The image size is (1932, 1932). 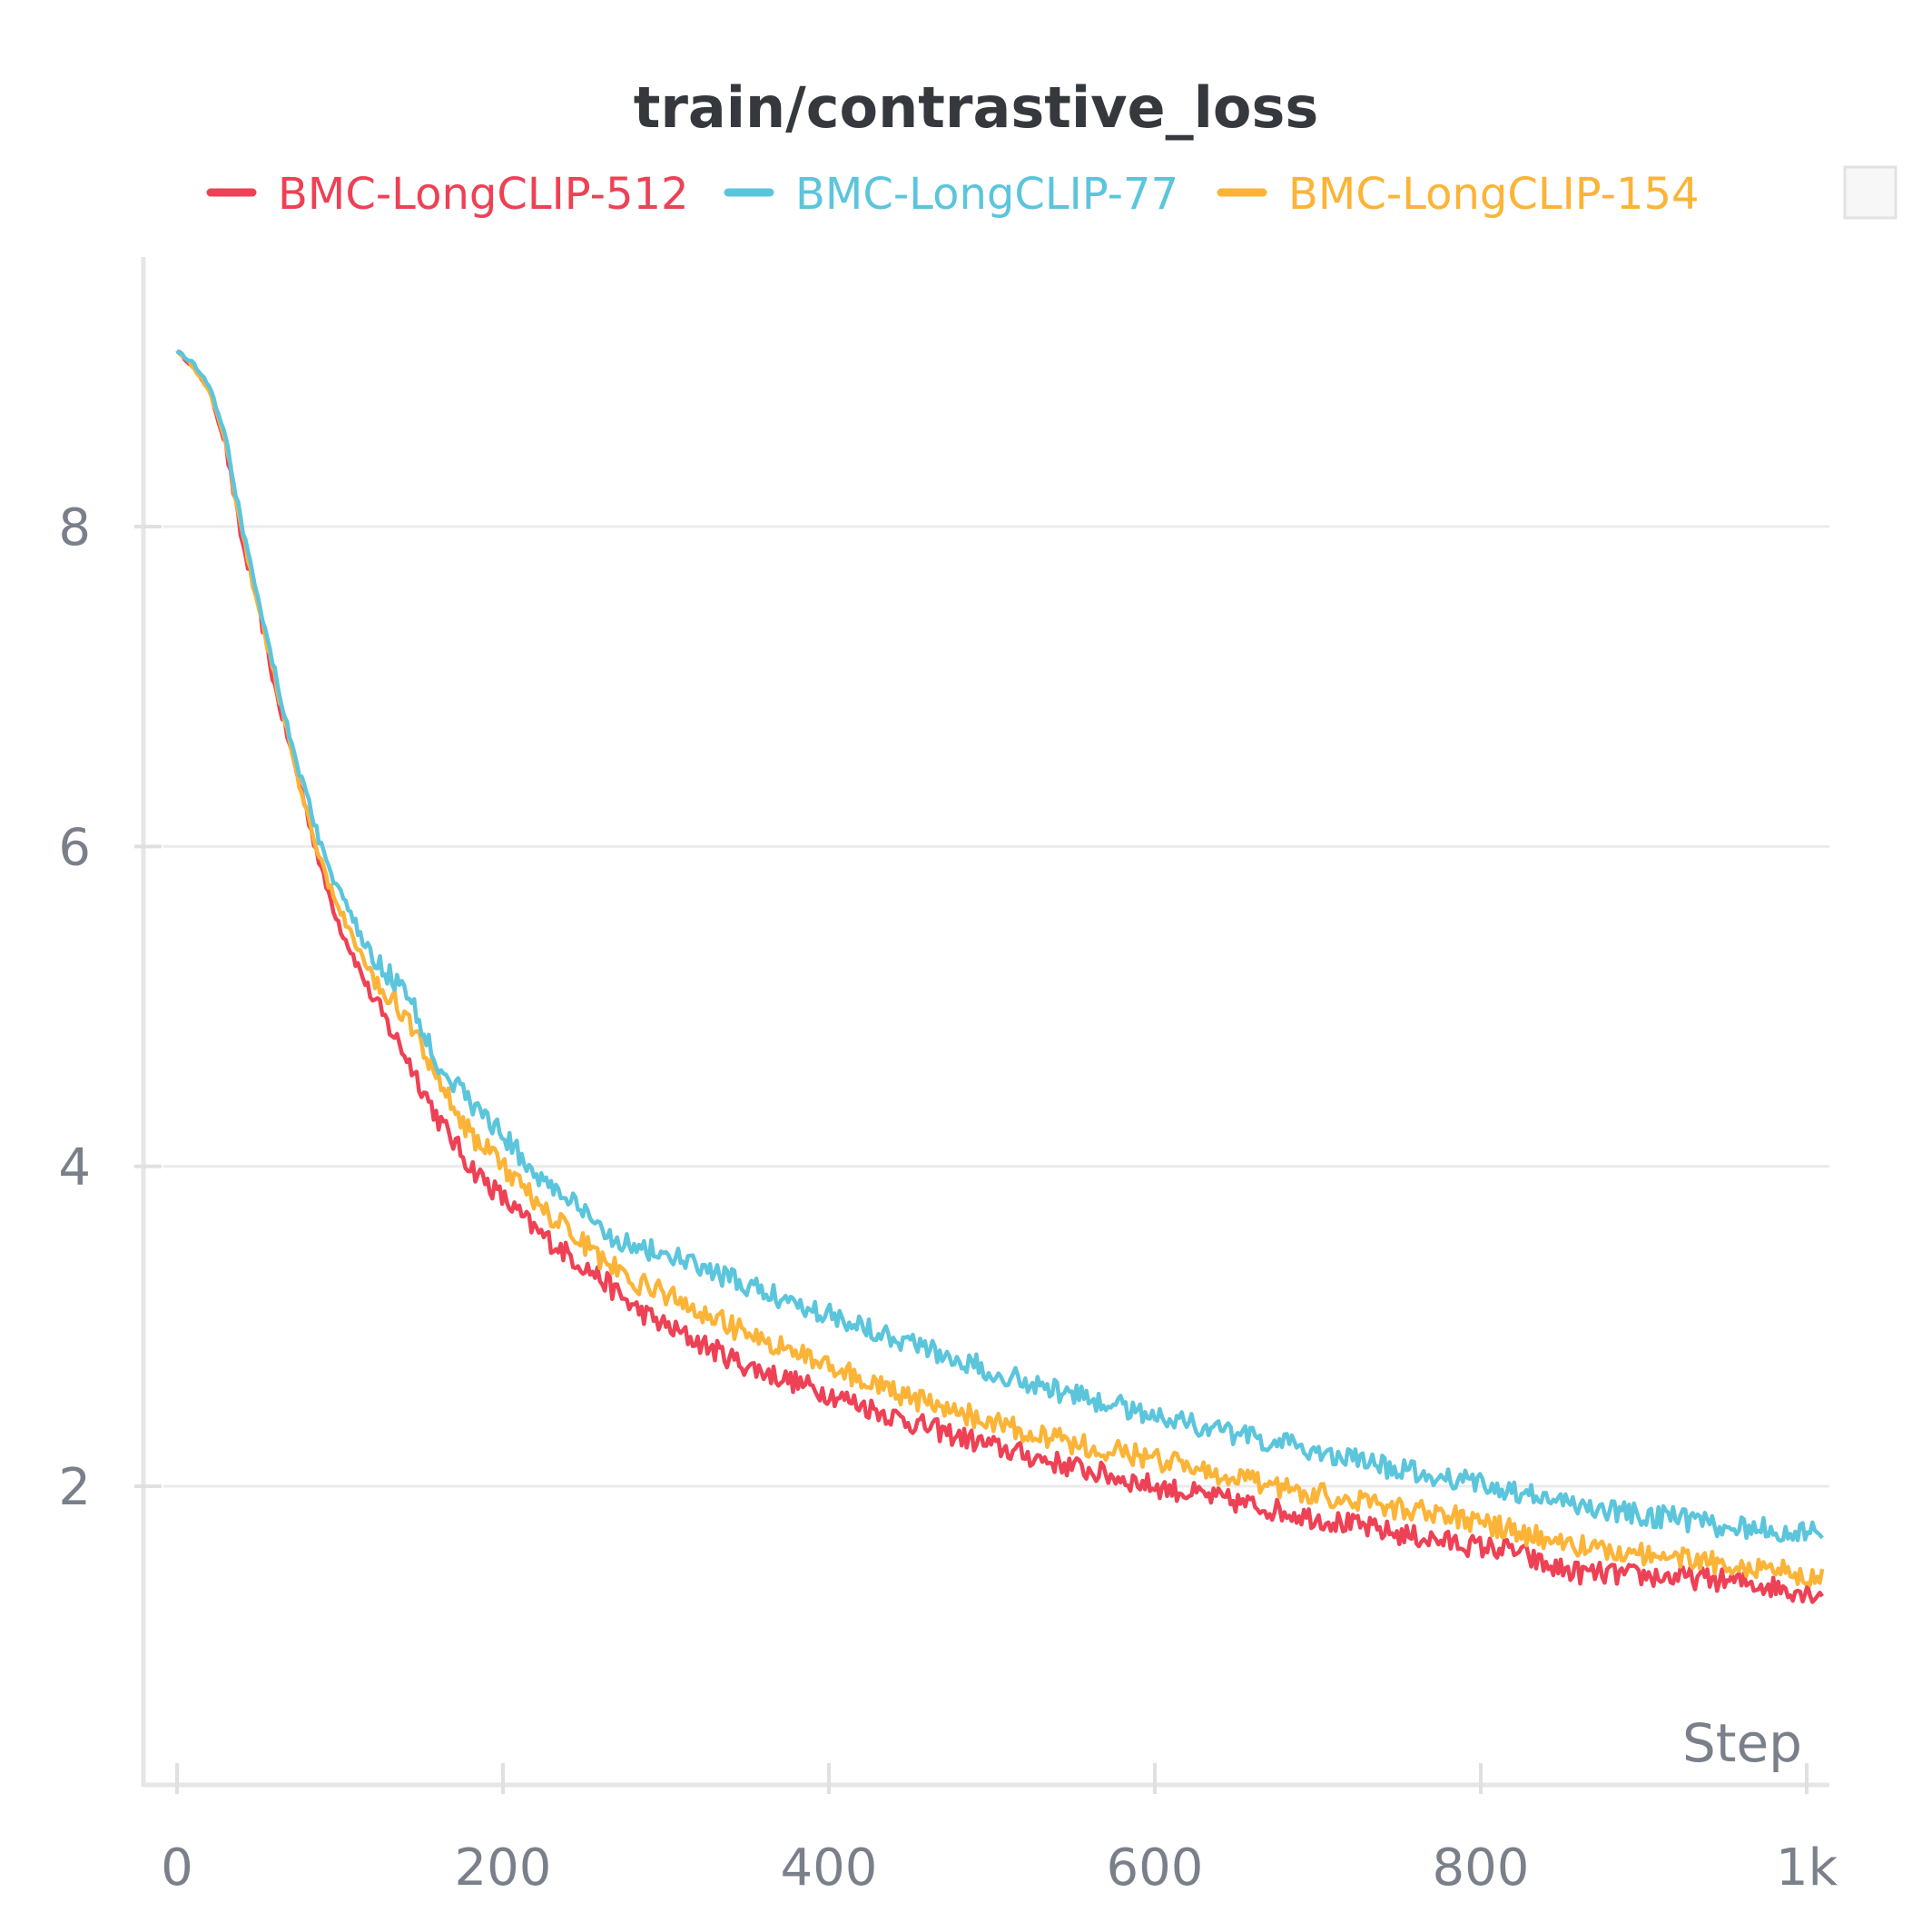 I want to click on x-axis-label: Step, so click(x=1742, y=1743).